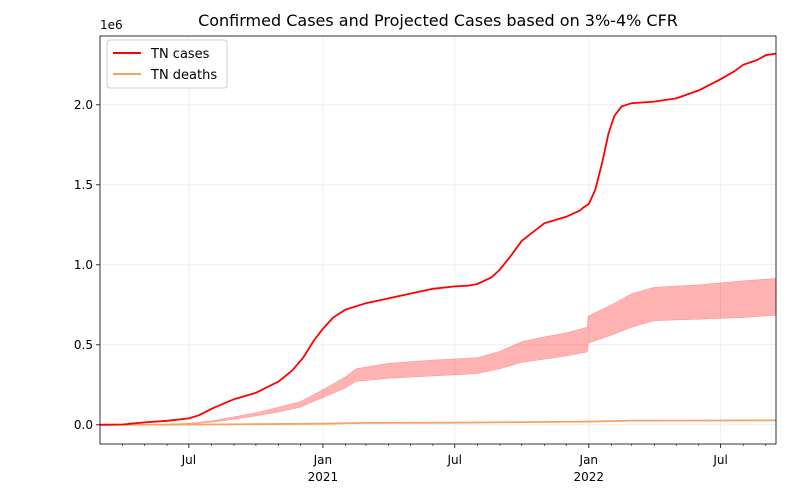 Image resolution: width=800 pixels, height=500 pixels. What do you see at coordinates (180, 54) in the screenshot?
I see `legend-label-tn-cases: TN cases` at bounding box center [180, 54].